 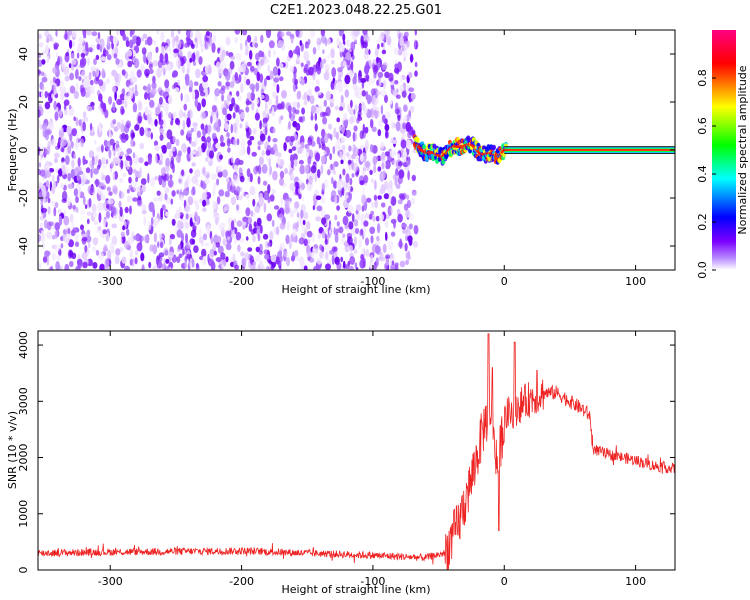 I want to click on y-tick-label: 3000, so click(x=23, y=401).